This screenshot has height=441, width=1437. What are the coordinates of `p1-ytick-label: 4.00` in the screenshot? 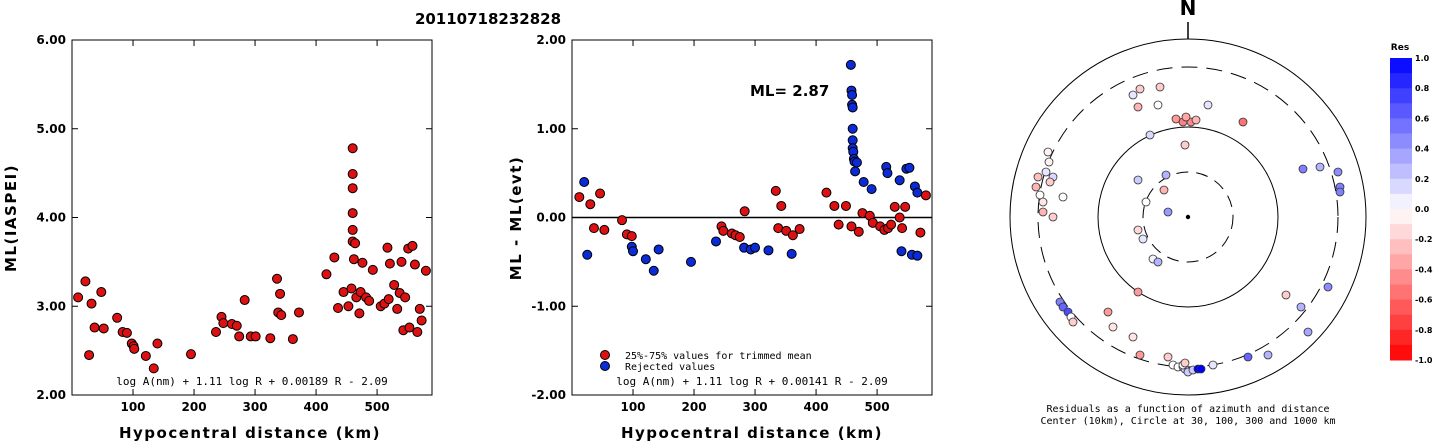 It's located at (51, 218).